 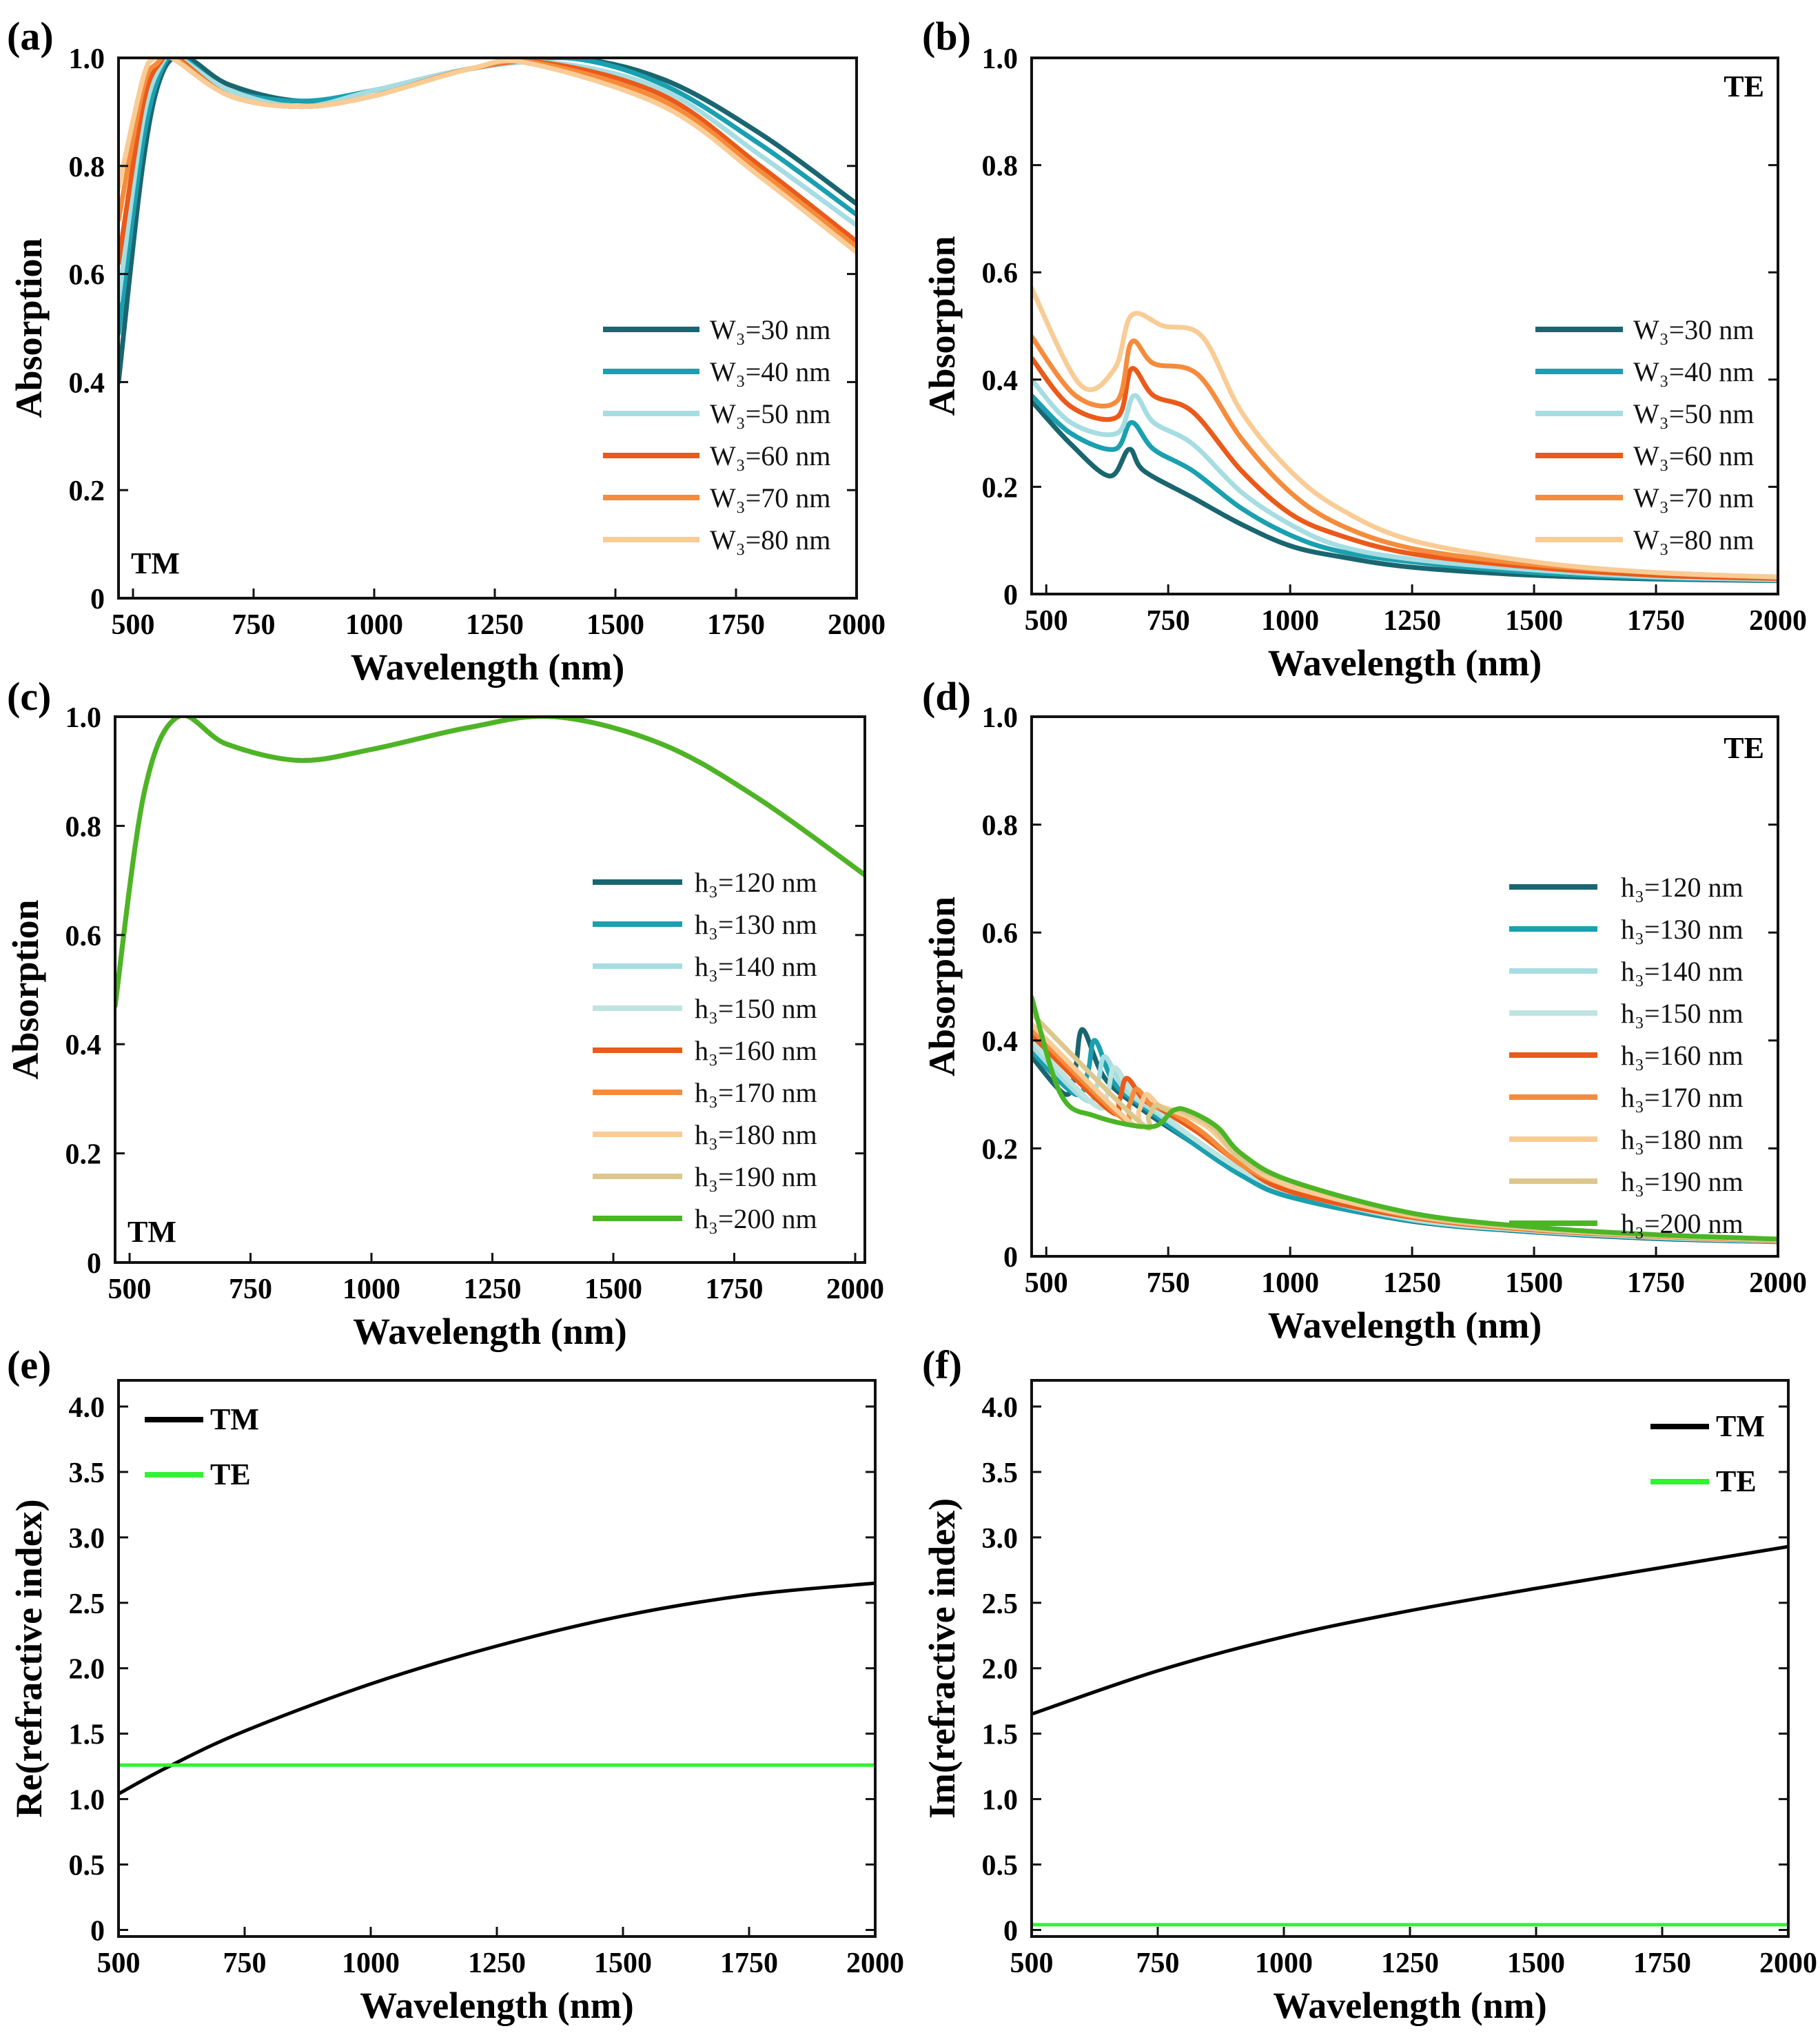 I want to click on mode-label: TM, so click(x=152, y=1232).